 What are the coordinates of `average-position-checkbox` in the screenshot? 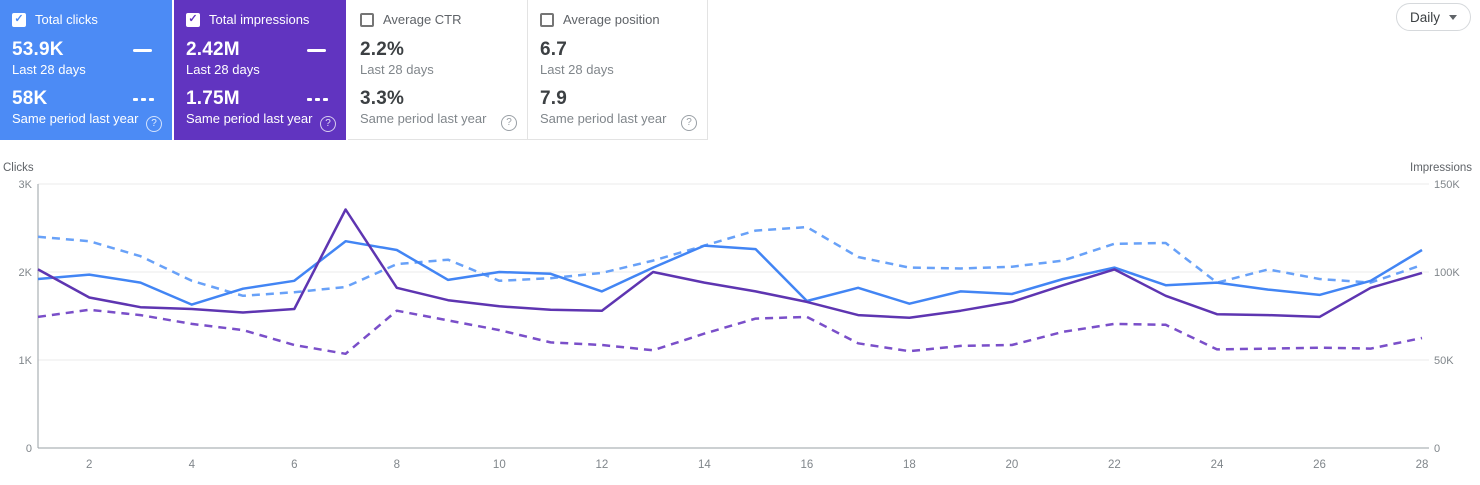 It's located at (547, 19).